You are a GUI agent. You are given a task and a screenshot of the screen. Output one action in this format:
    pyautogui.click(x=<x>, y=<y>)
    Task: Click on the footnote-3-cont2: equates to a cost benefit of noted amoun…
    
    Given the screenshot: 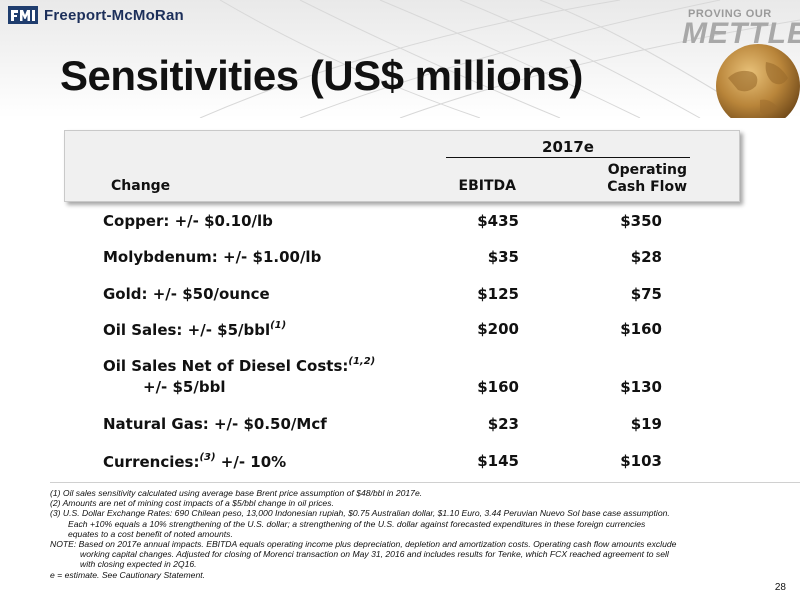 What is the action you would take?
    pyautogui.click(x=150, y=533)
    